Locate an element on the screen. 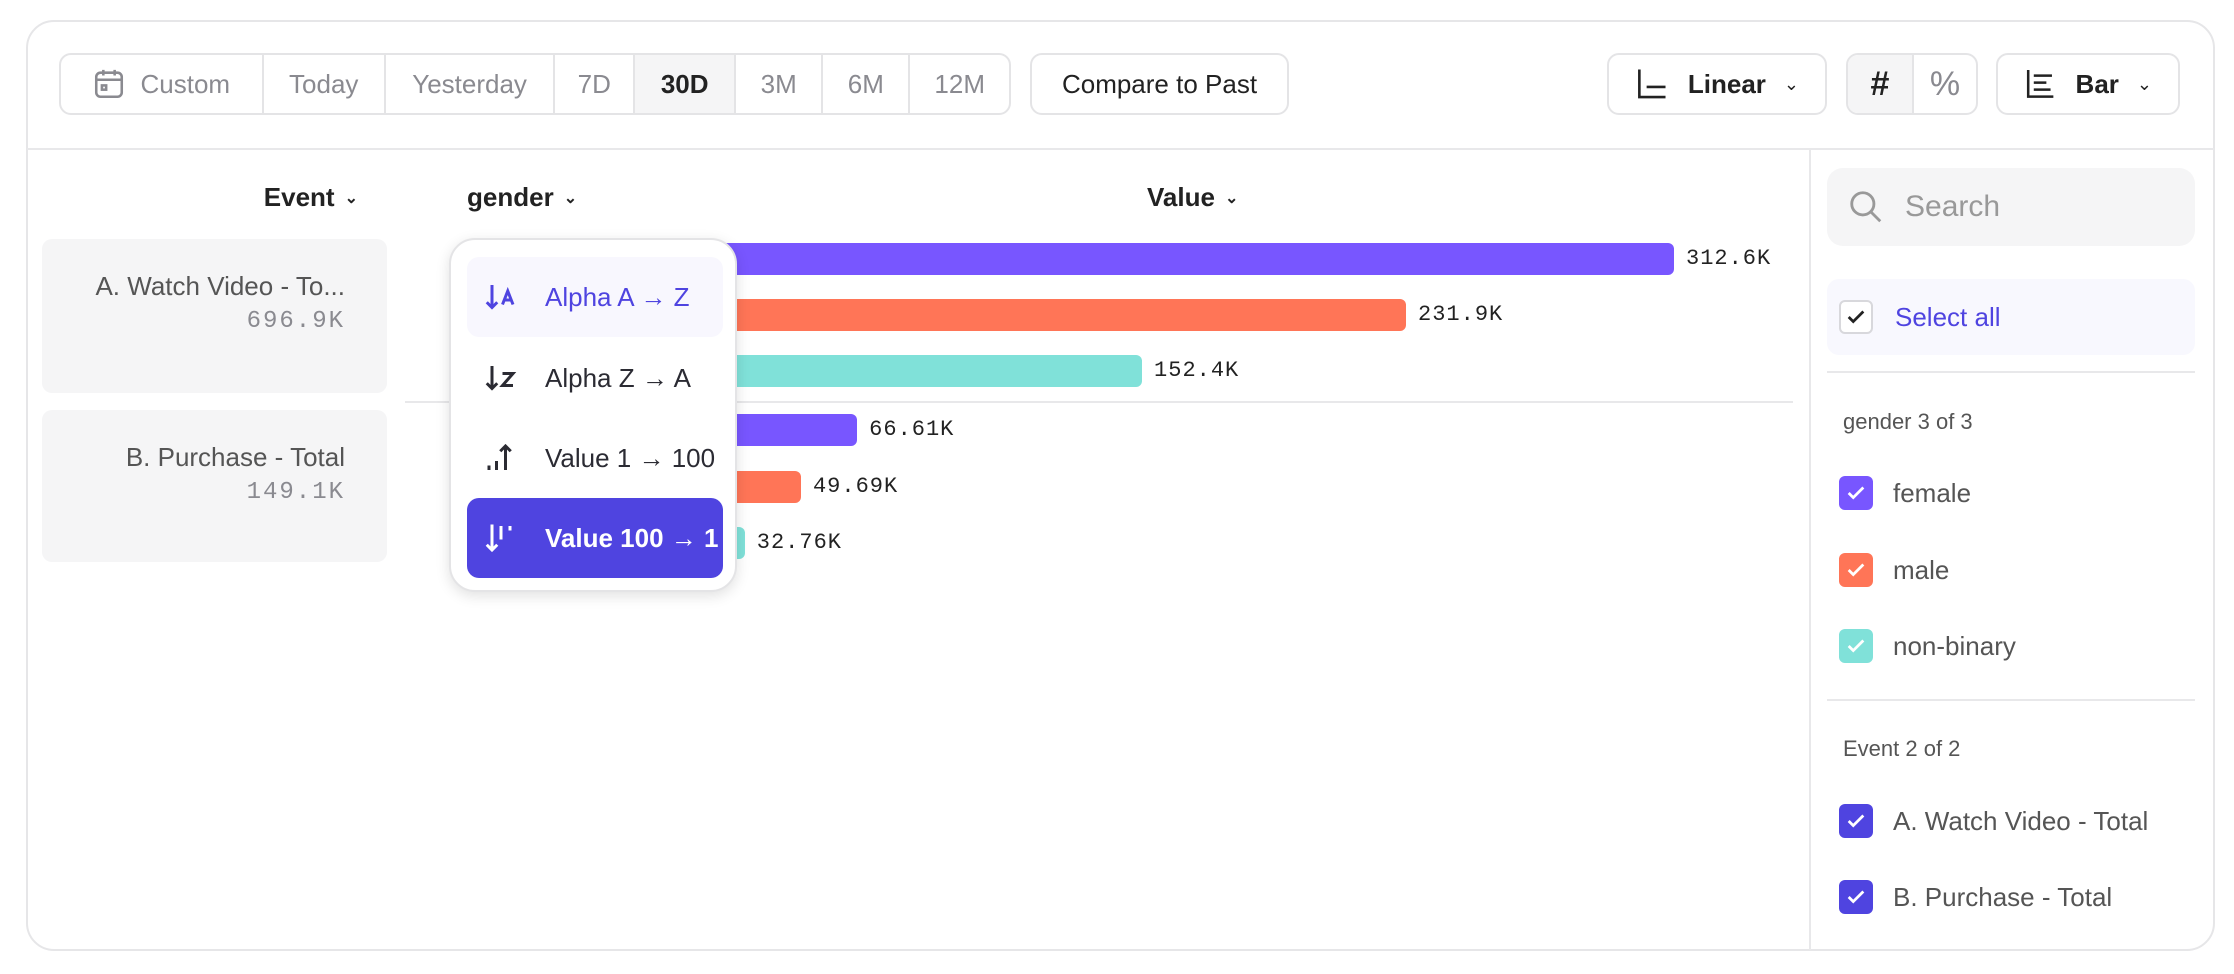  date-yesterday-button: Yesterday is located at coordinates (471, 84).